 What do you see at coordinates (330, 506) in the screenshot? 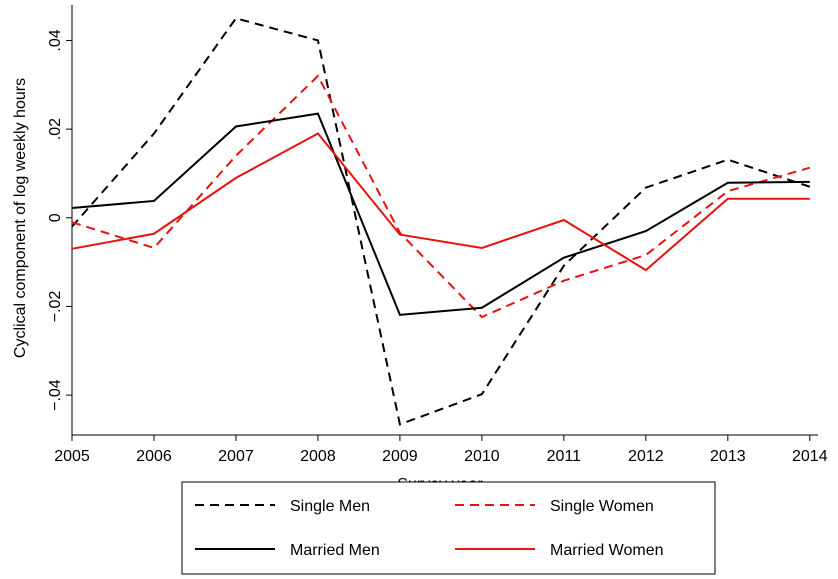
I see `legend-label: Single Men` at bounding box center [330, 506].